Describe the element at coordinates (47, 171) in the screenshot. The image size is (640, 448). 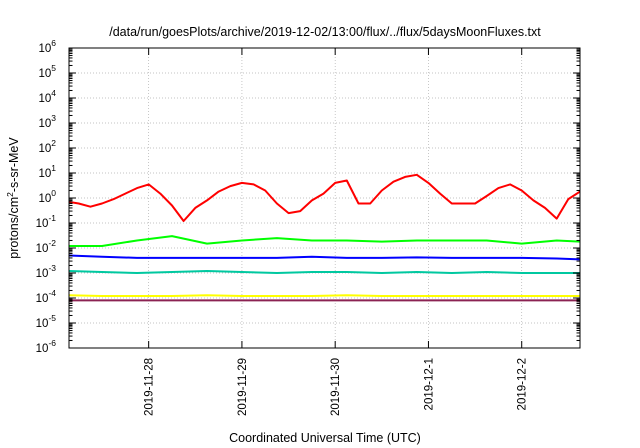
I see `y-tick-label: 10¹` at that location.